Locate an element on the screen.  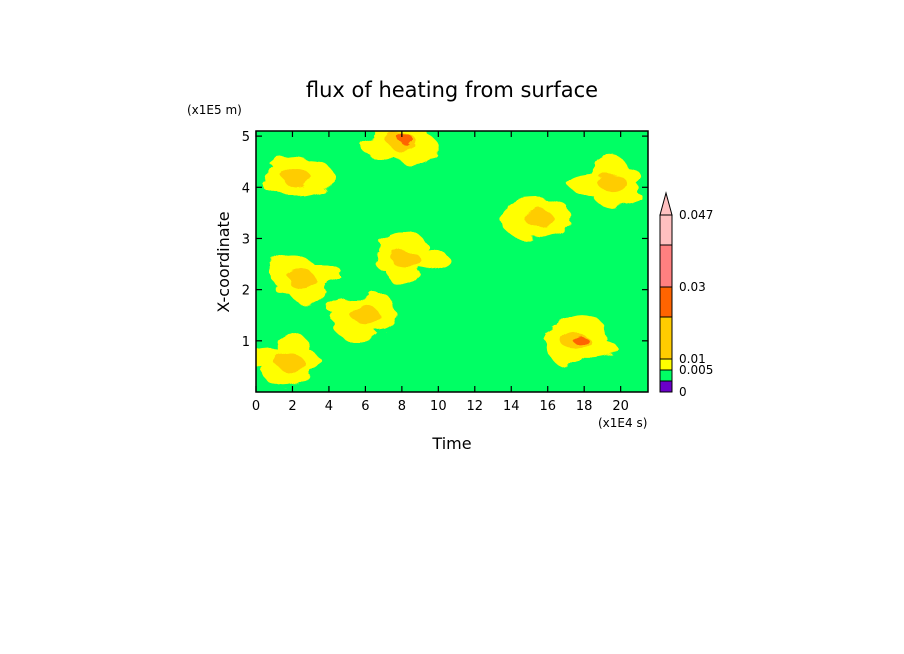
x-tick-label: 18 is located at coordinates (584, 406).